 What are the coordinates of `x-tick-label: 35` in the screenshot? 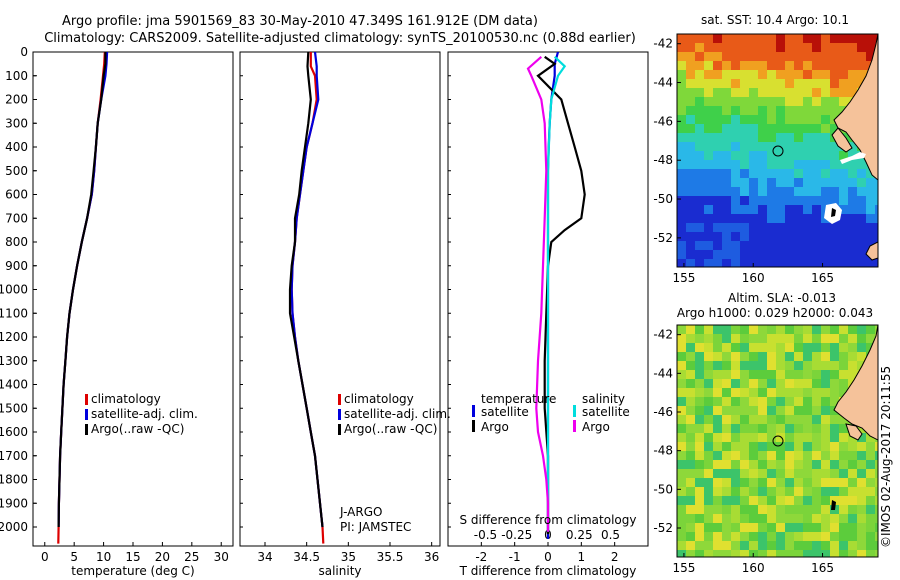 It's located at (348, 557).